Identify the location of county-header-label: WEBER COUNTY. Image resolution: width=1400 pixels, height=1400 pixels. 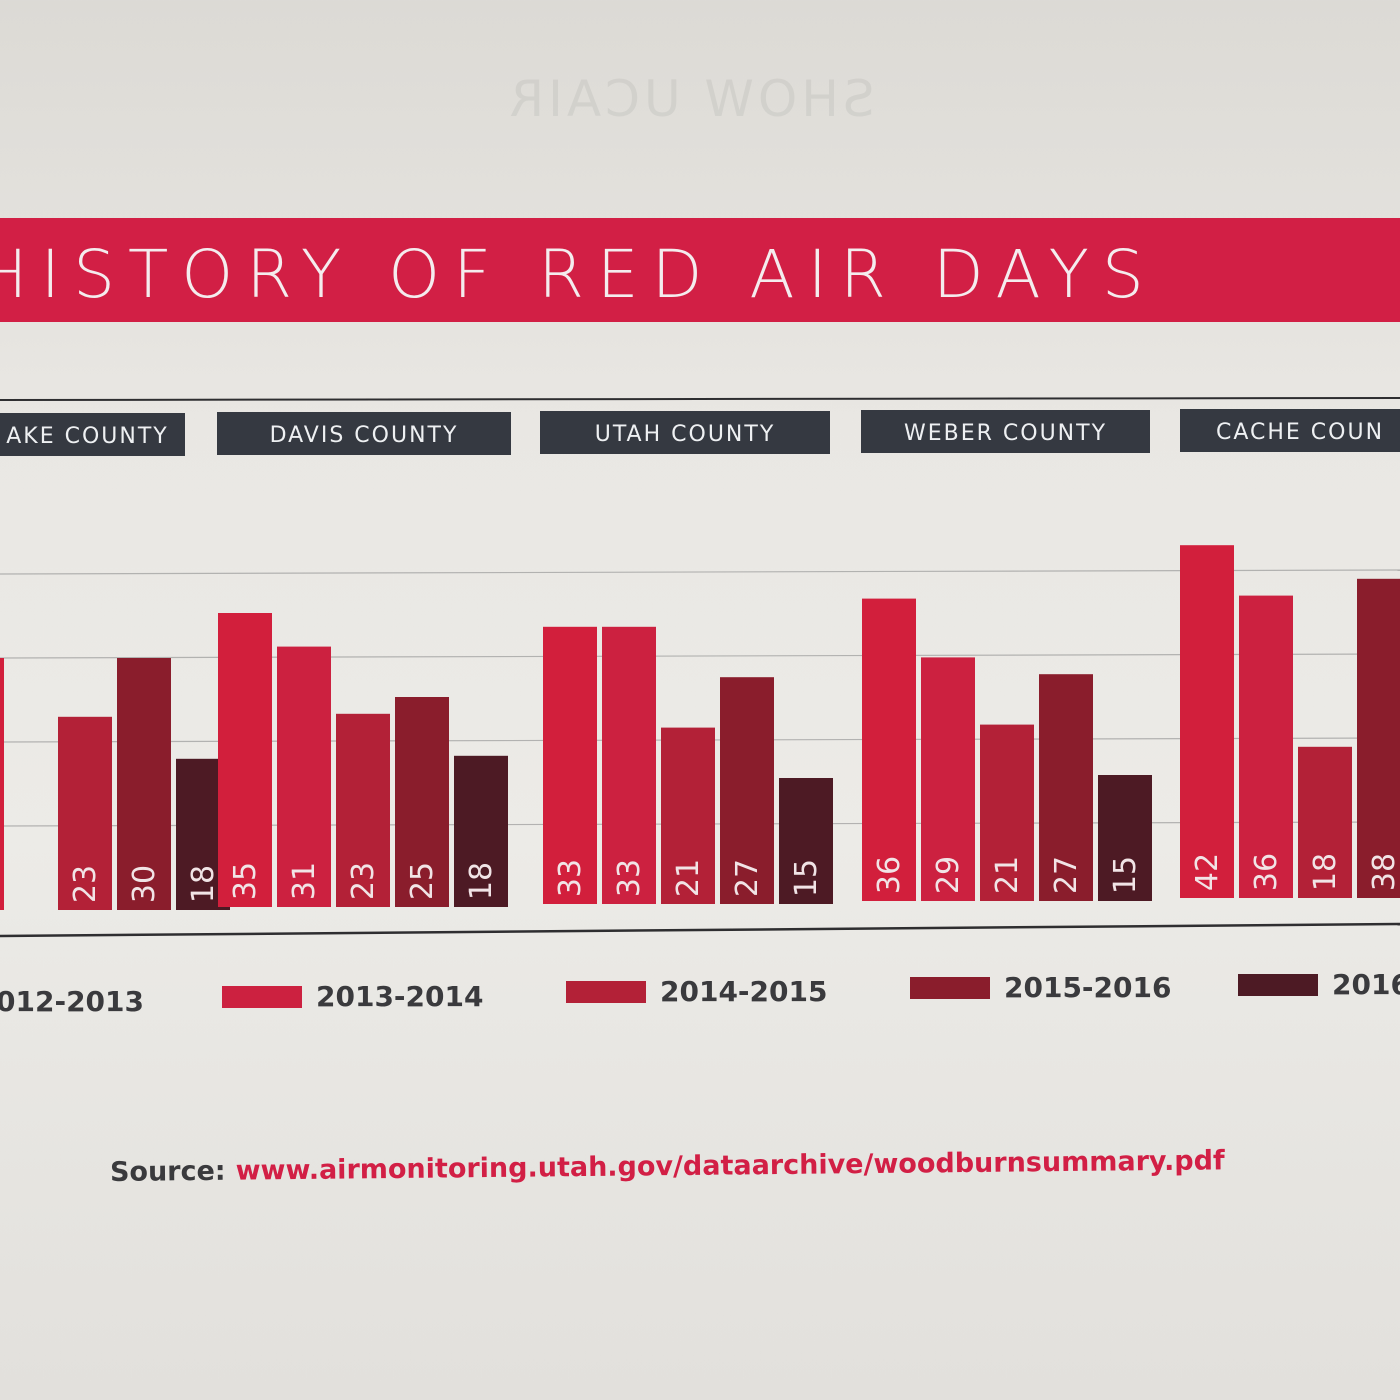
(1005, 433).